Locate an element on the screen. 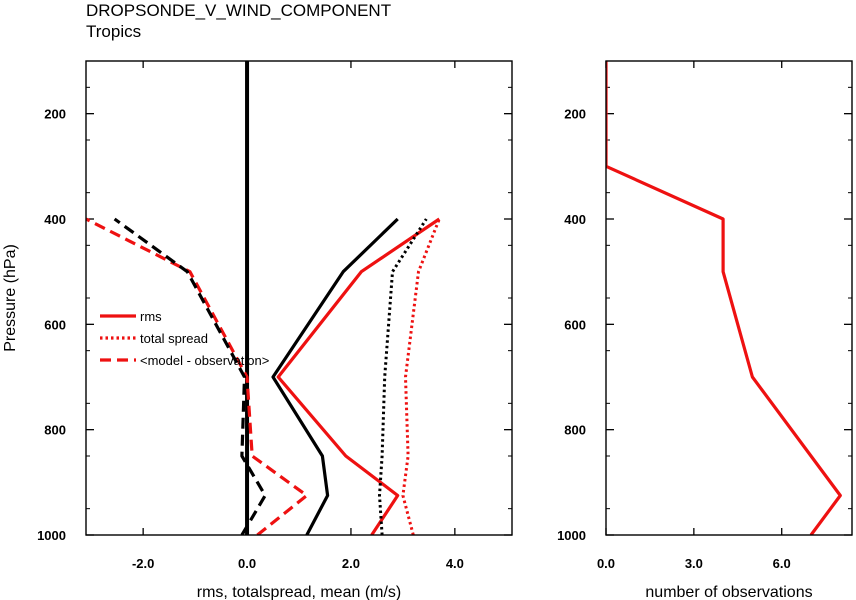 The image size is (856, 600). left-ytick-label: 400 is located at coordinates (55, 219).